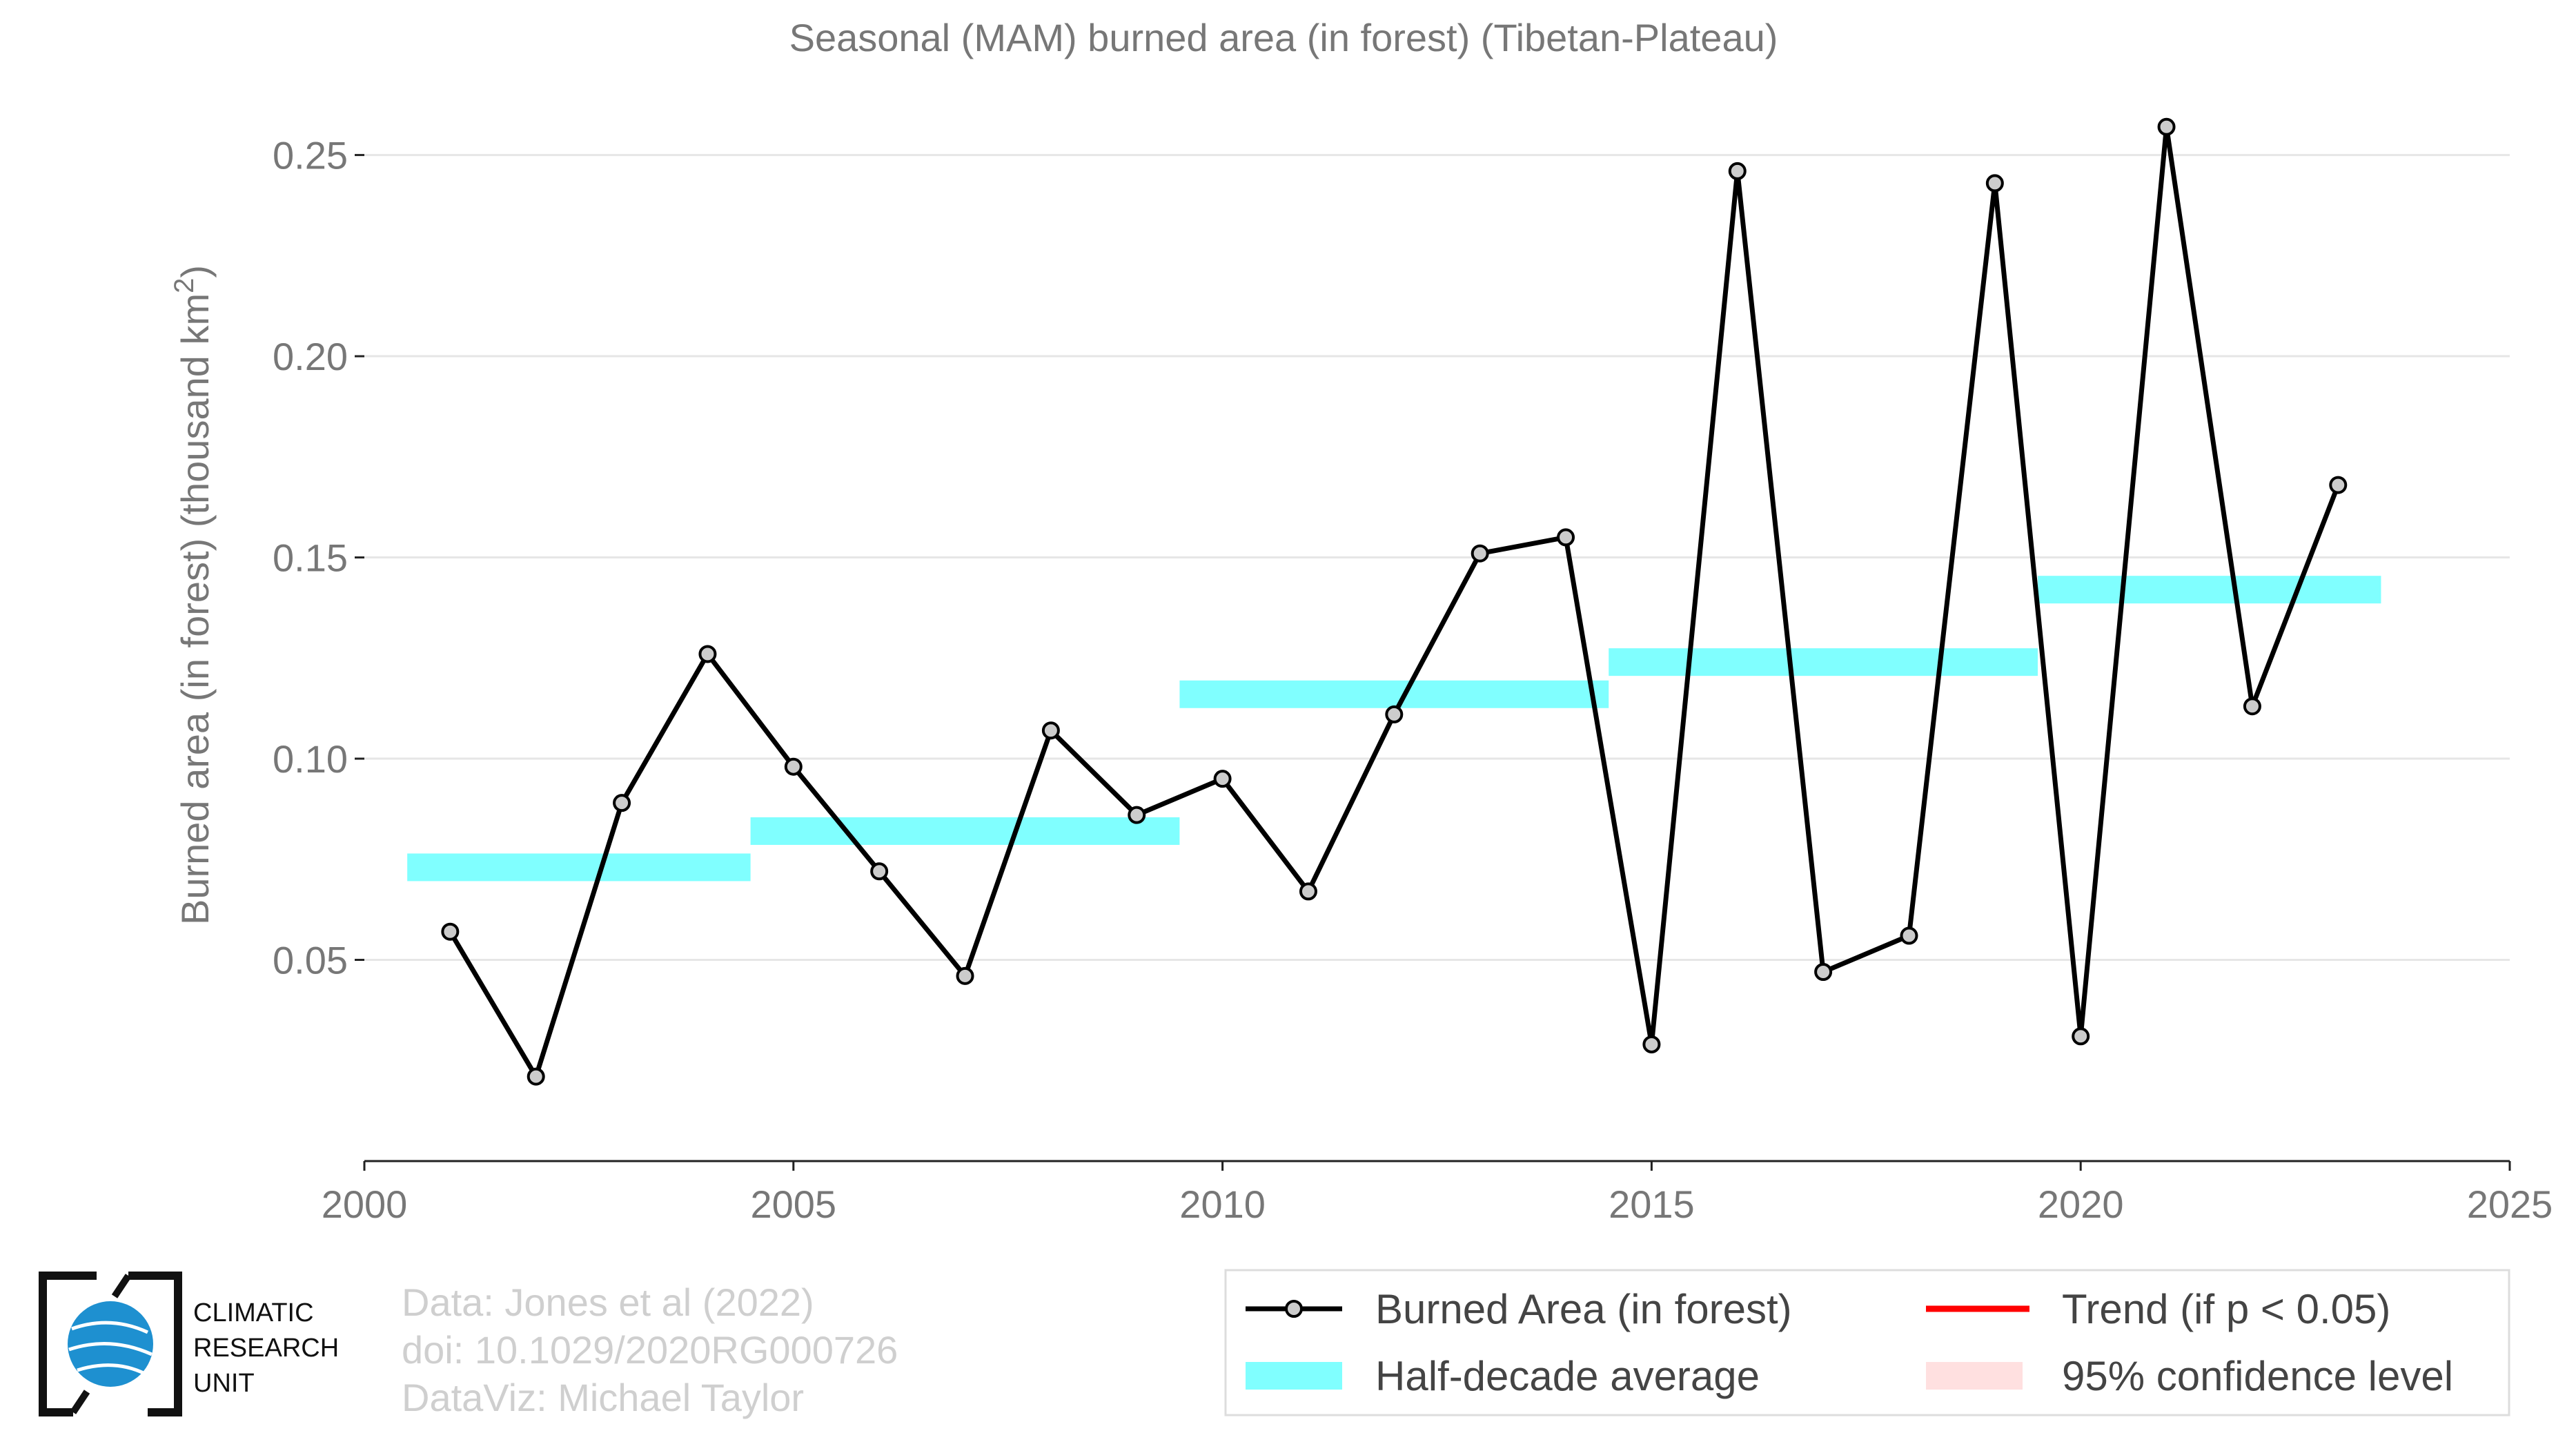  I want to click on legend-box, so click(1867, 1342).